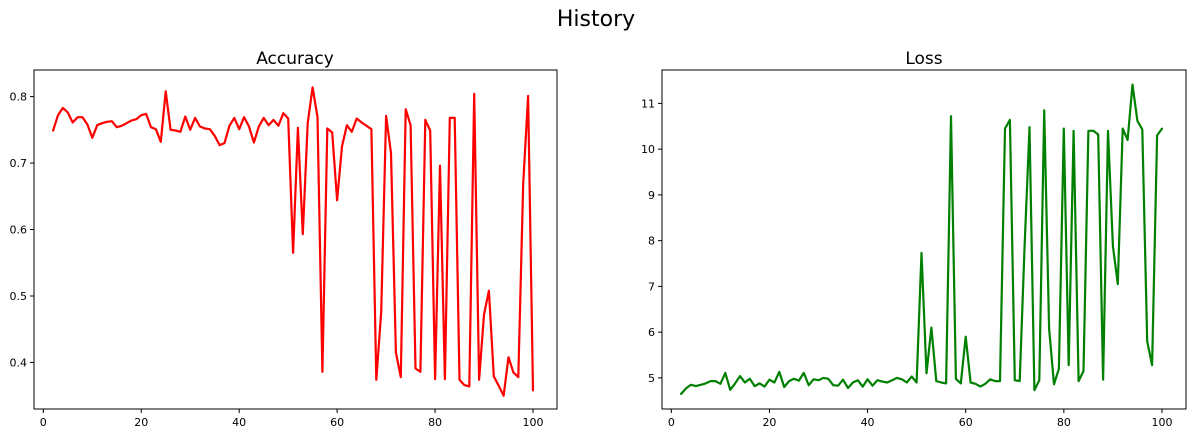 The image size is (1193, 432). What do you see at coordinates (1161, 422) in the screenshot?
I see `loss-xtick-label: 100` at bounding box center [1161, 422].